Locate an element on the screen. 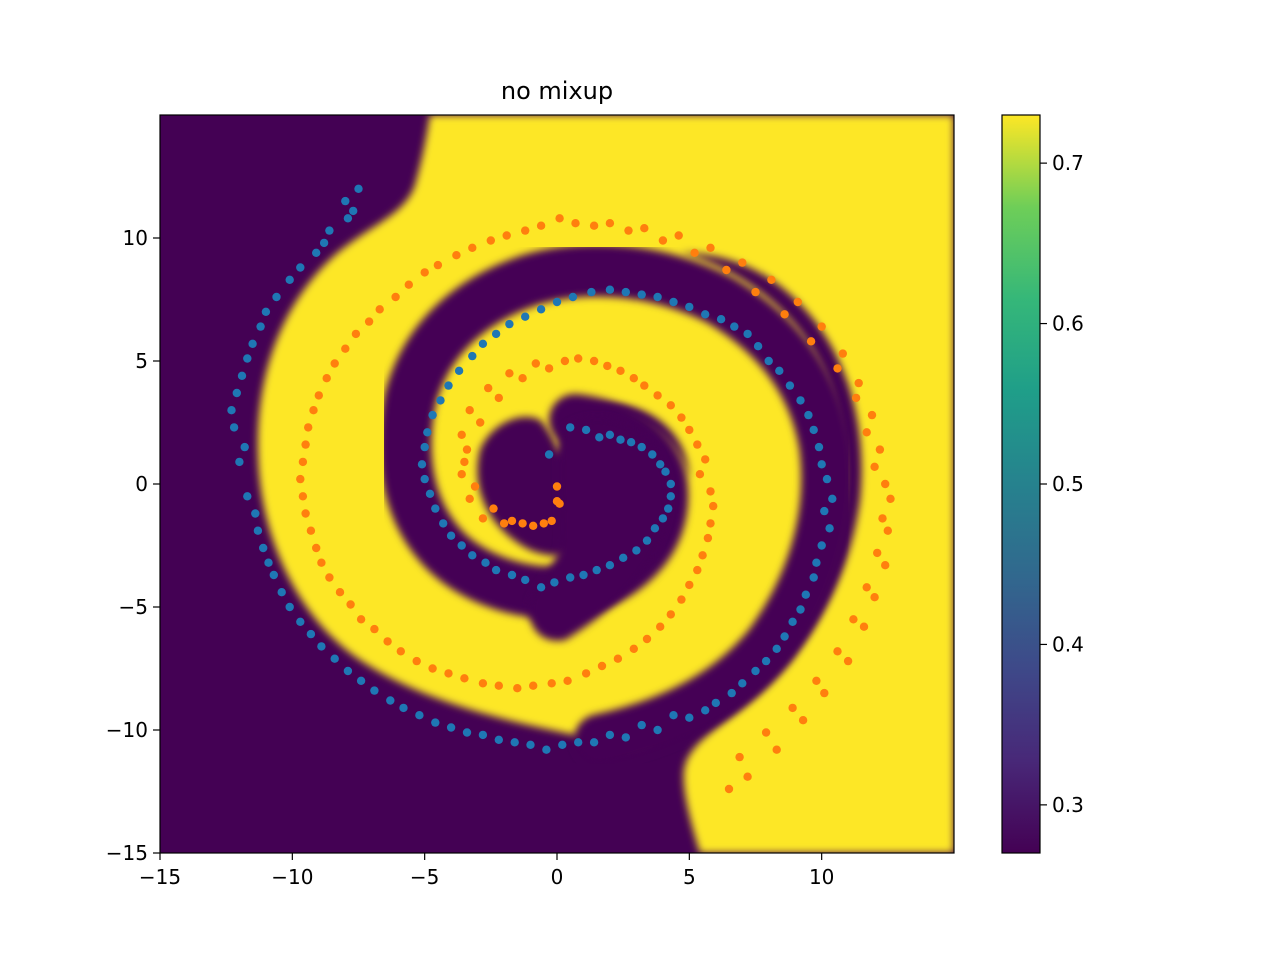 The height and width of the screenshot is (960, 1280). y-tick-label: 0 is located at coordinates (141, 484).